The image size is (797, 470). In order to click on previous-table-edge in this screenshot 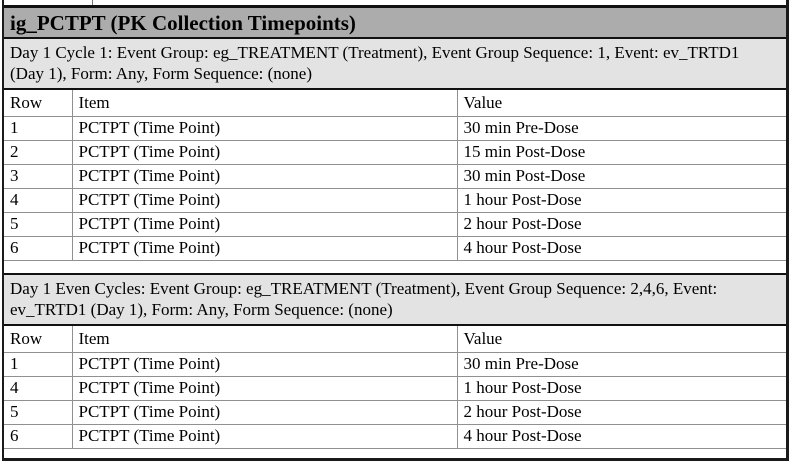, I will do `click(395, 2)`.